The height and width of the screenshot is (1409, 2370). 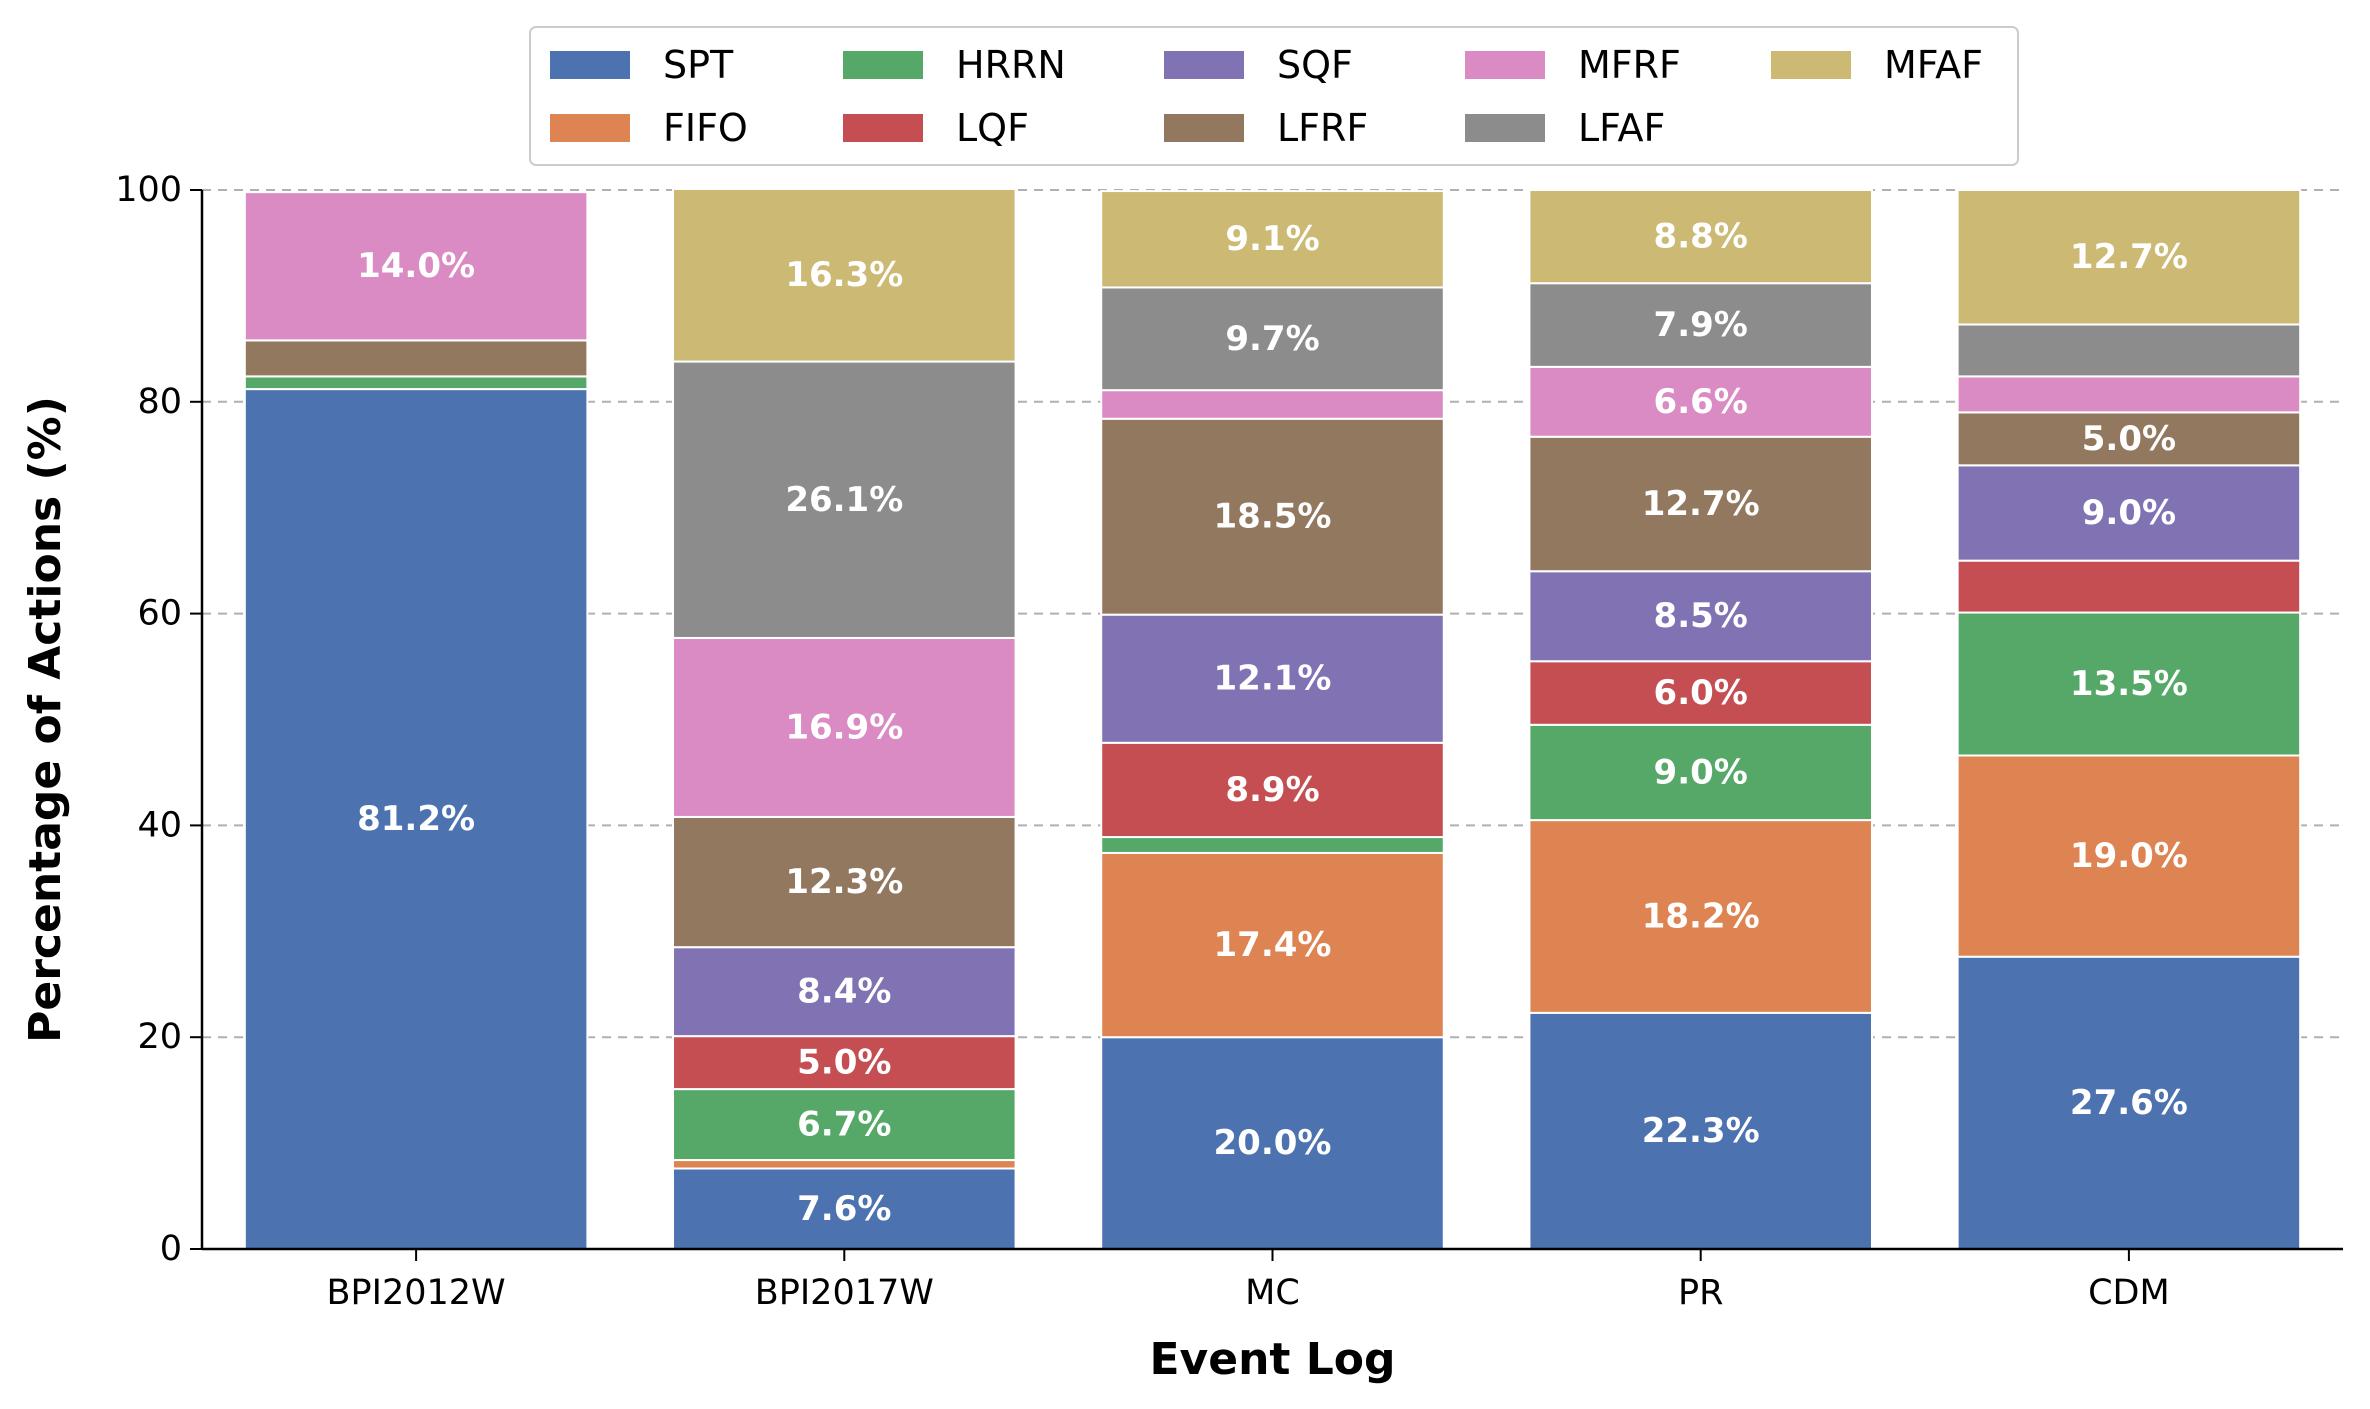 I want to click on x-axis-title: Event Log, so click(x=1272, y=1359).